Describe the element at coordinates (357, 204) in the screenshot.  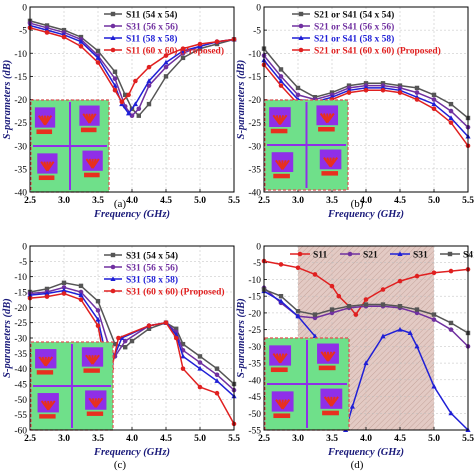
I see `panel-label: (b)` at that location.